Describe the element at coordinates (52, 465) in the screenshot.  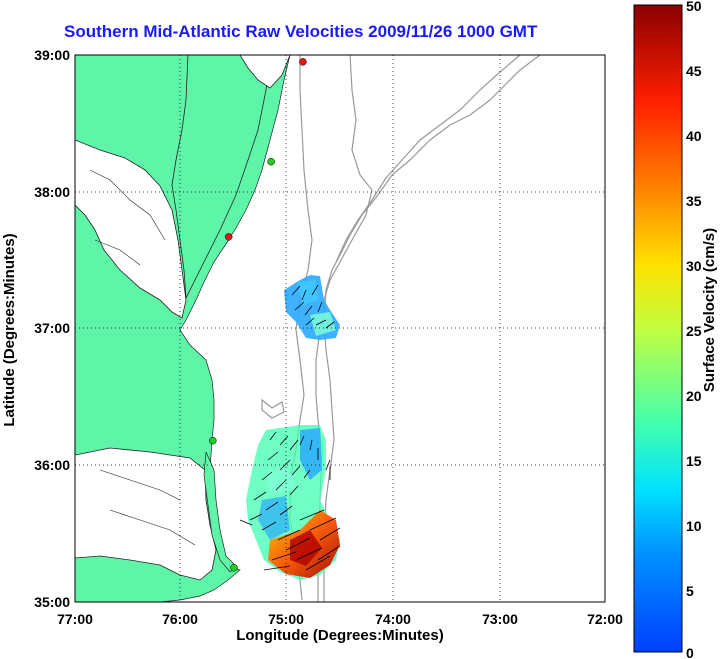
I see `y-tick-label: 36:00` at that location.